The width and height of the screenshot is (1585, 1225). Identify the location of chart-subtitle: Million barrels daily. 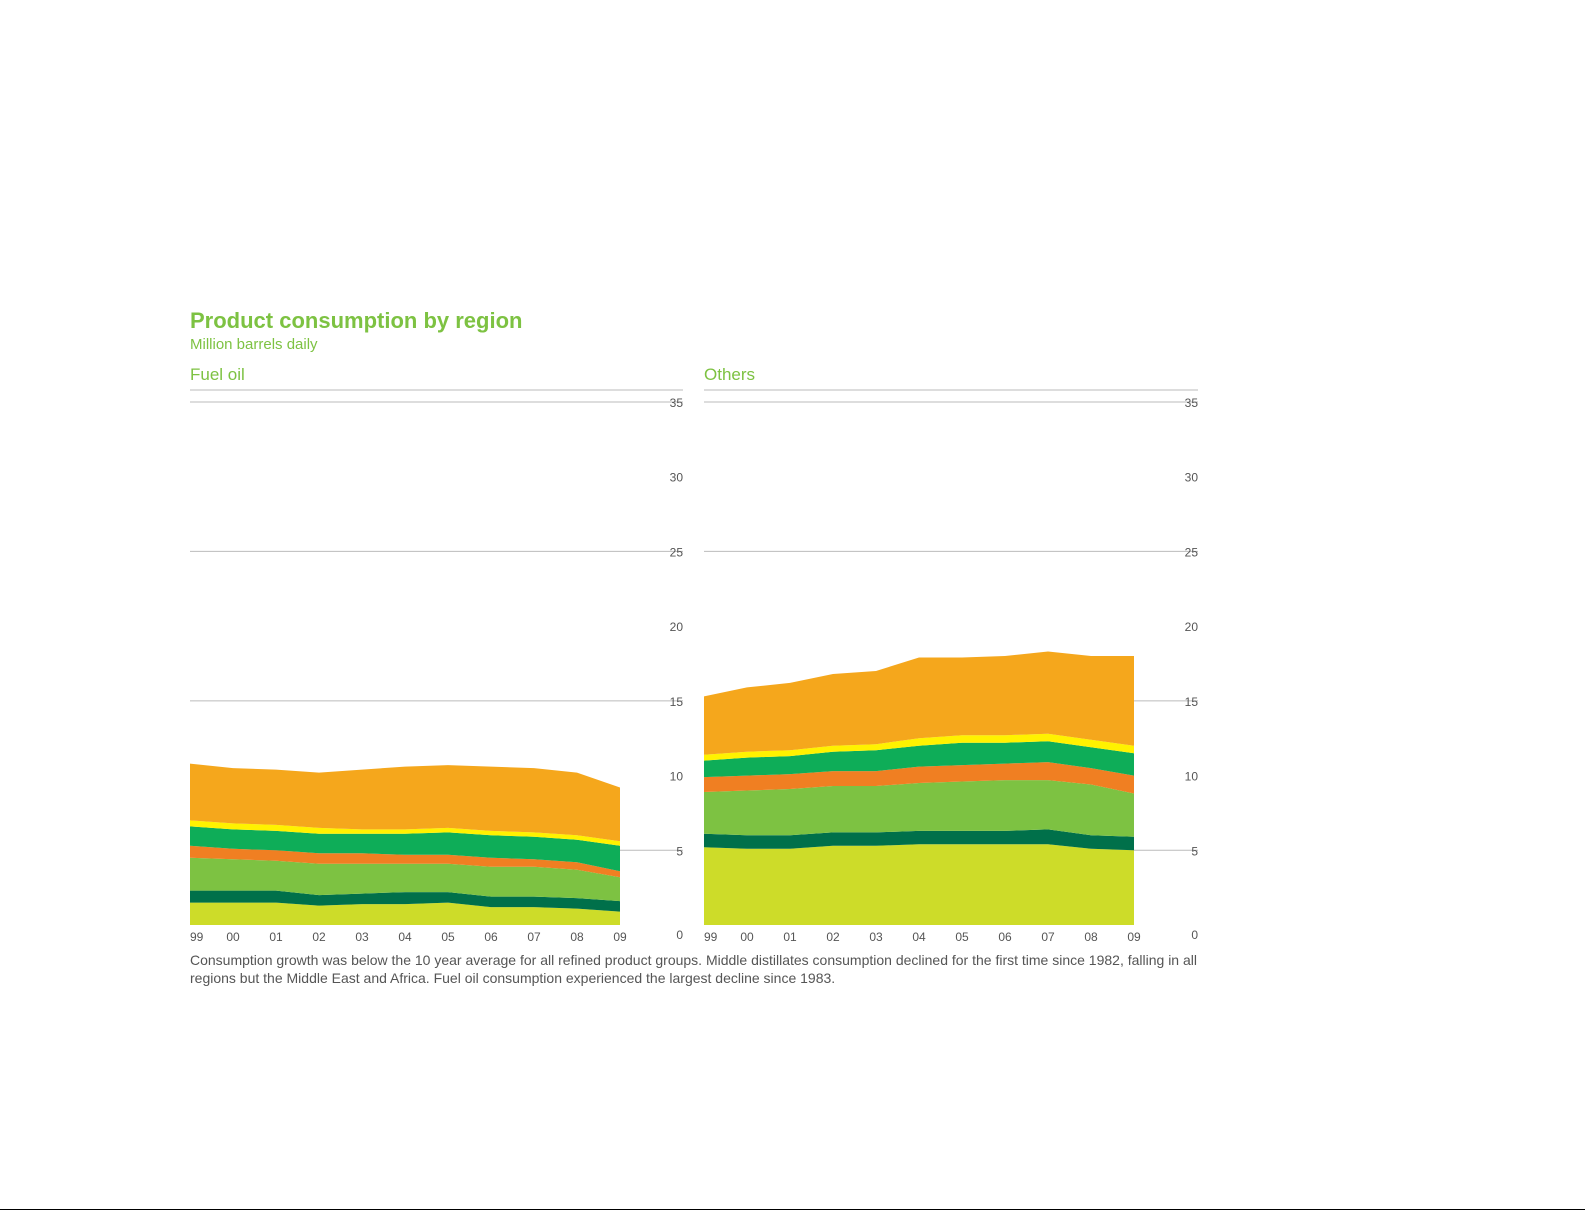
(254, 344).